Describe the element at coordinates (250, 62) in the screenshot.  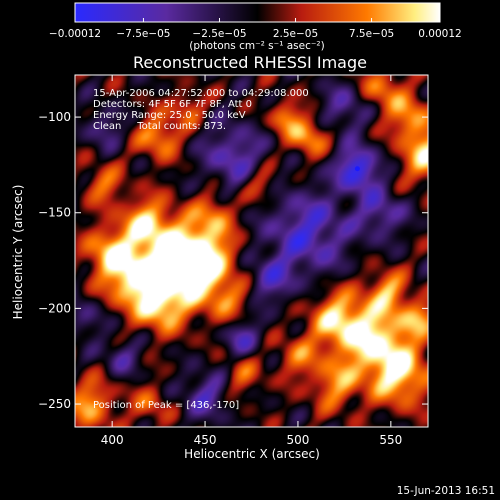
I see `chart-title: Reconstructed RHESSI Image` at that location.